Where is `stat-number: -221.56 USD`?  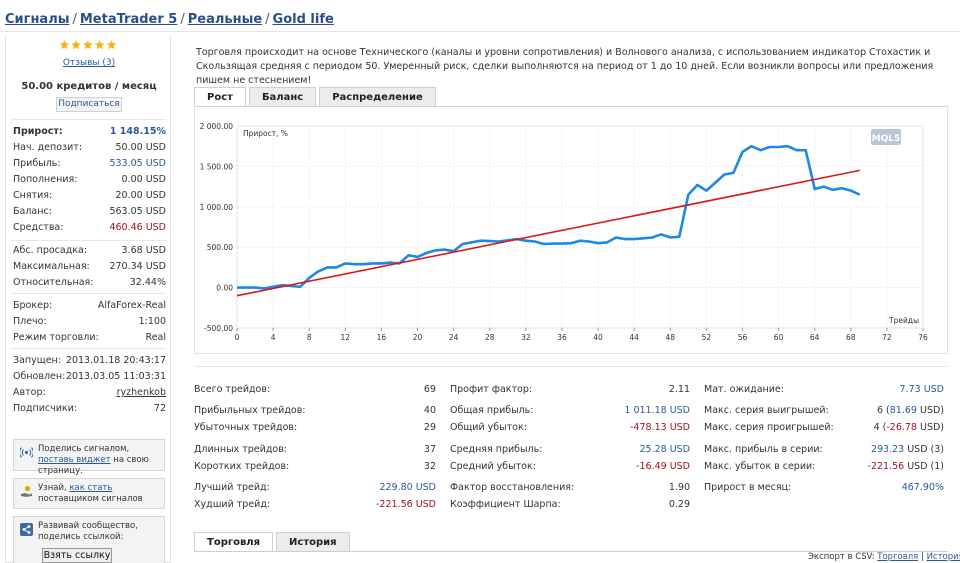 stat-number: -221.56 USD is located at coordinates (406, 504).